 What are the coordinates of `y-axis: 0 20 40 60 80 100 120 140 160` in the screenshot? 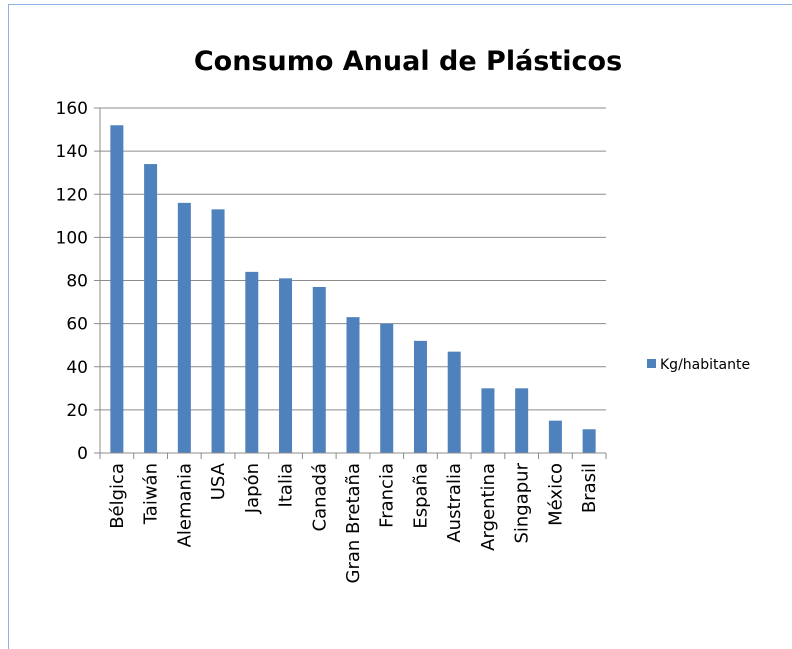 It's located at (78, 281).